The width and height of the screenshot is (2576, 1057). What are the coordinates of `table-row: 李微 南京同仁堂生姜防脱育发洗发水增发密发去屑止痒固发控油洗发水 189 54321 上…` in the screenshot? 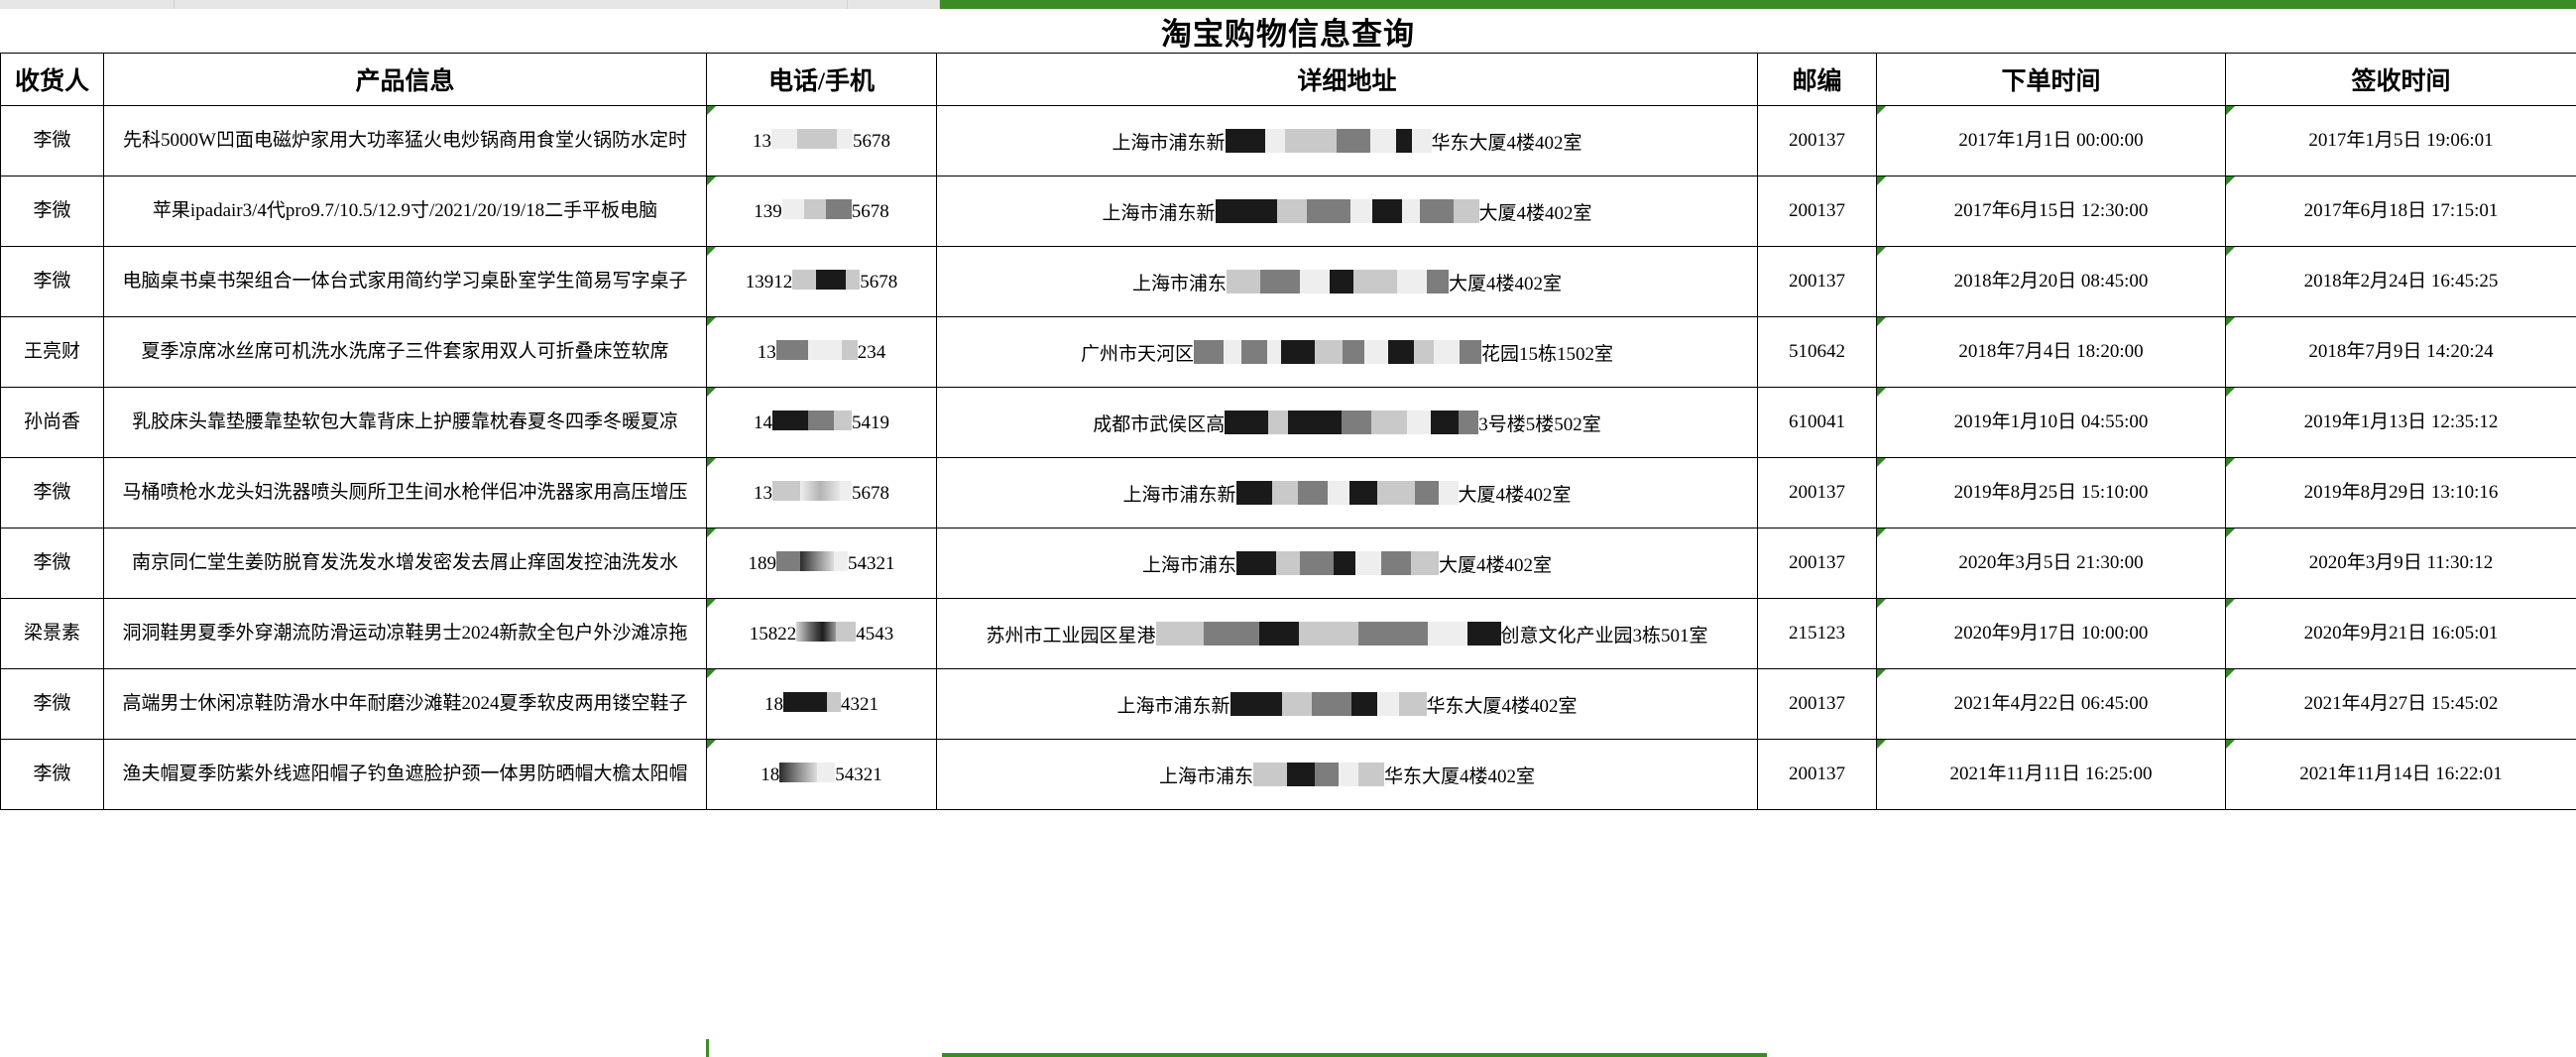 It's located at (1288, 563).